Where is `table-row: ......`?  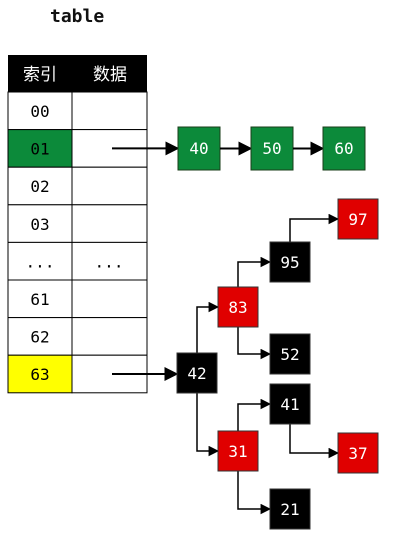 table-row: ...... is located at coordinates (77, 261).